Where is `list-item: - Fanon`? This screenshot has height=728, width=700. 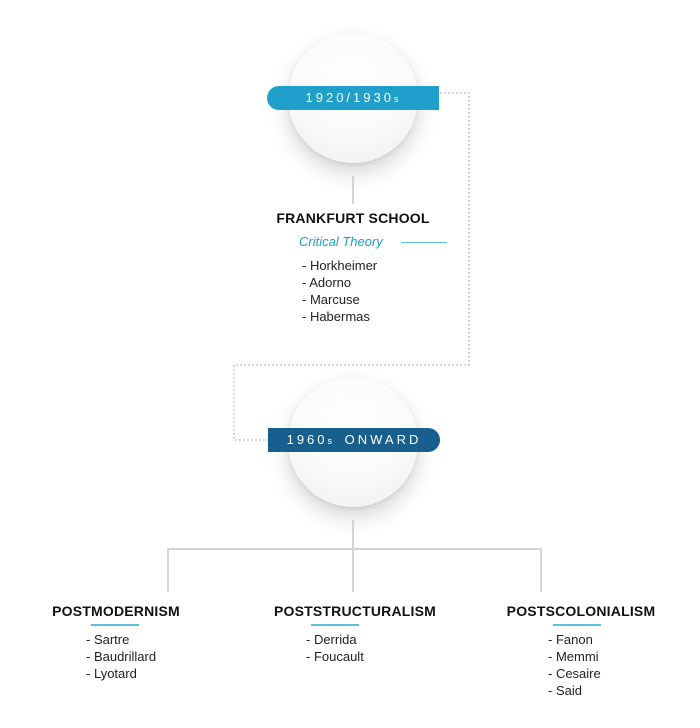 list-item: - Fanon is located at coordinates (570, 639).